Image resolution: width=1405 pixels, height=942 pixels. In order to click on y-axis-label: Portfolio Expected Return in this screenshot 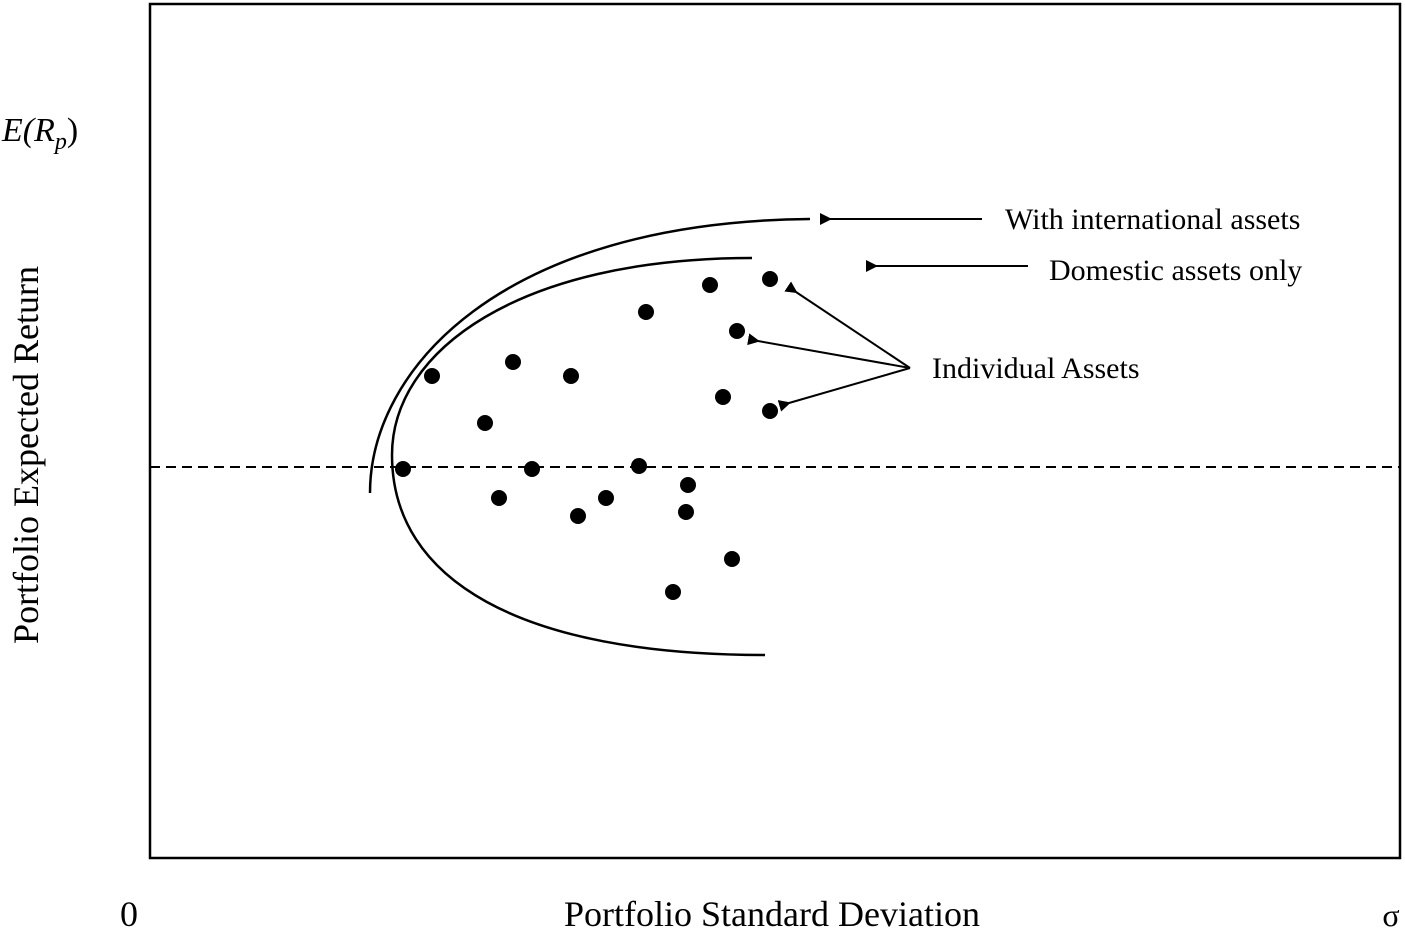, I will do `click(26, 455)`.